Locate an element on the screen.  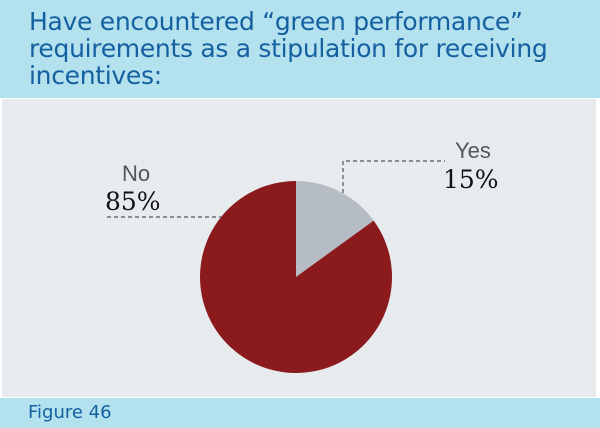
footer-band: Figure 46 is located at coordinates (300, 413).